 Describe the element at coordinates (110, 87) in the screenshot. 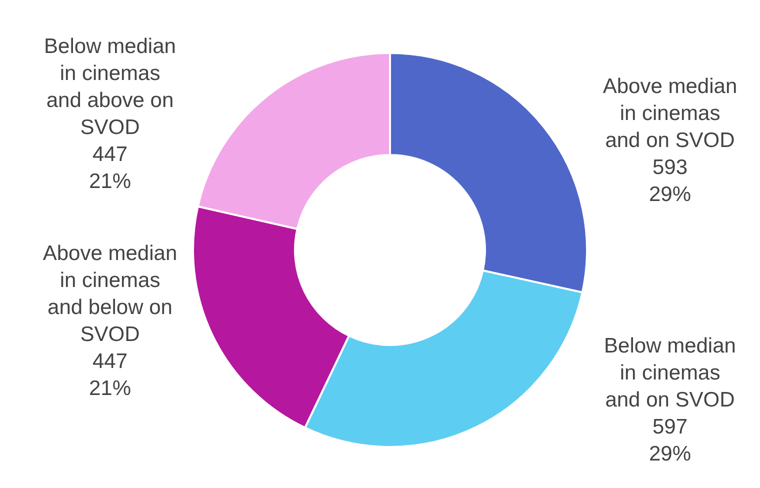

I see `slice-label: Below median in cinemas and above on SVOD` at that location.